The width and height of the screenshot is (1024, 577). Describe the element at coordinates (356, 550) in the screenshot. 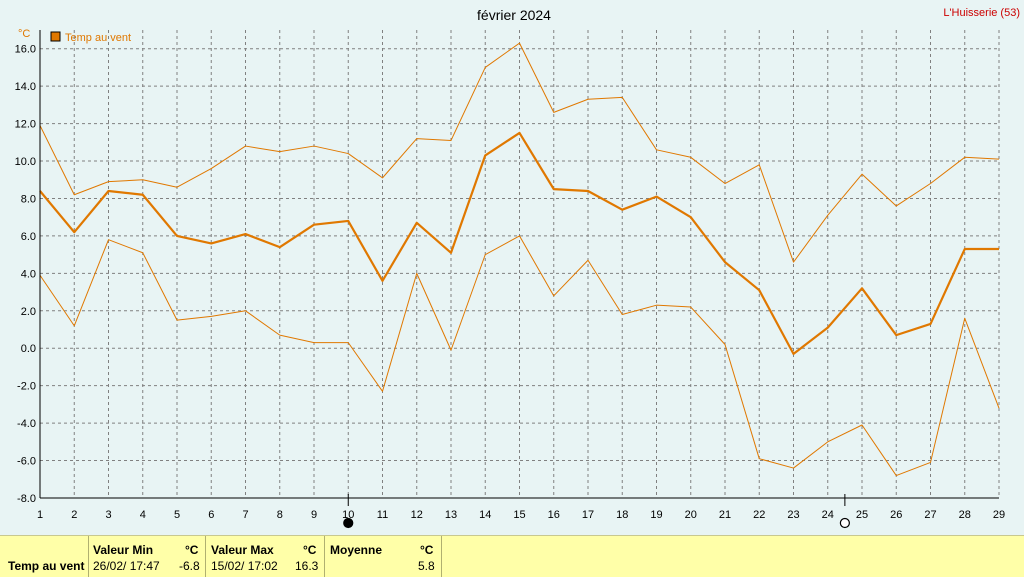

I see `stats-avg-header: Moyenne` at that location.